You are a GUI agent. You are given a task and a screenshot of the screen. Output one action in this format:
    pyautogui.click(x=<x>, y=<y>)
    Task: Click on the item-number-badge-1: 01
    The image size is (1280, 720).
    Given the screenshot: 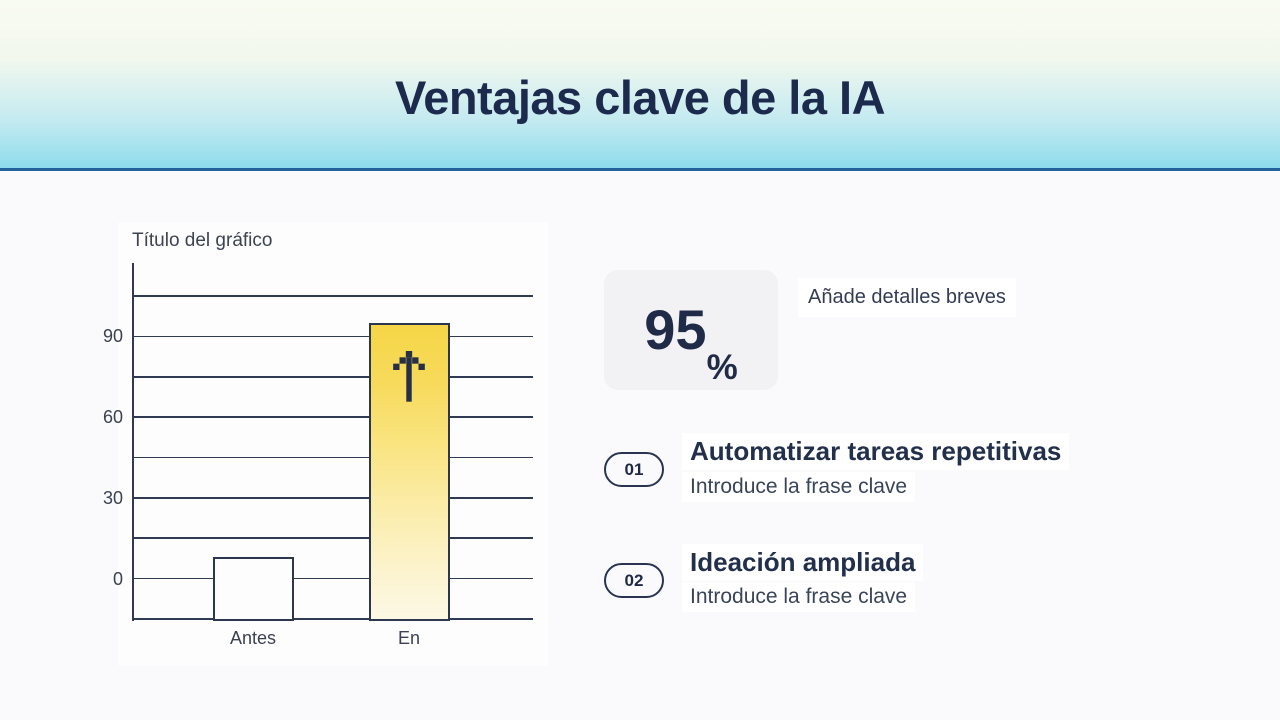 What is the action you would take?
    pyautogui.click(x=634, y=469)
    